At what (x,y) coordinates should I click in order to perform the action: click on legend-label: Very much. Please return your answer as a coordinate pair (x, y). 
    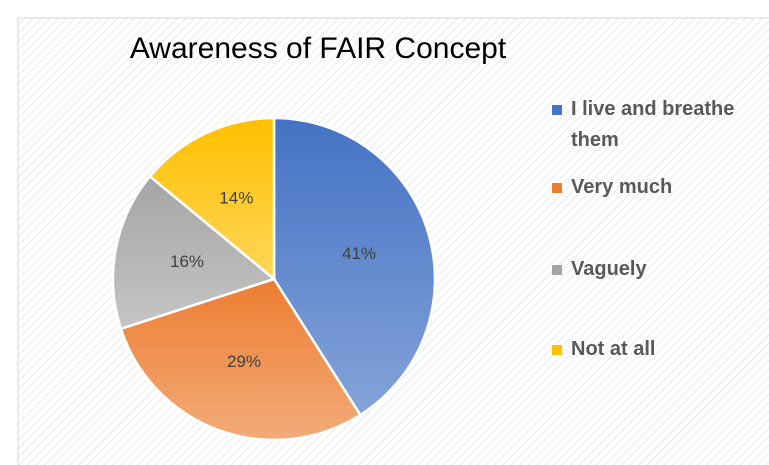
    Looking at the image, I should click on (622, 187).